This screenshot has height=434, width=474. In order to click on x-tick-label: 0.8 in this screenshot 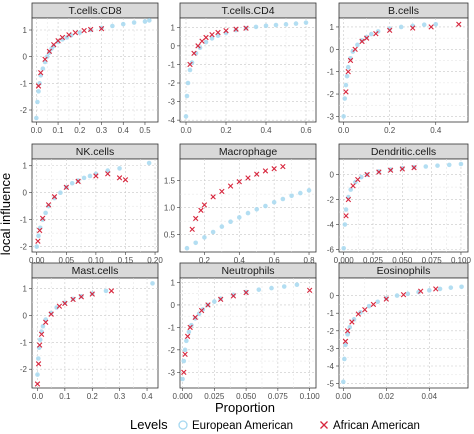, I will do `click(309, 260)`.